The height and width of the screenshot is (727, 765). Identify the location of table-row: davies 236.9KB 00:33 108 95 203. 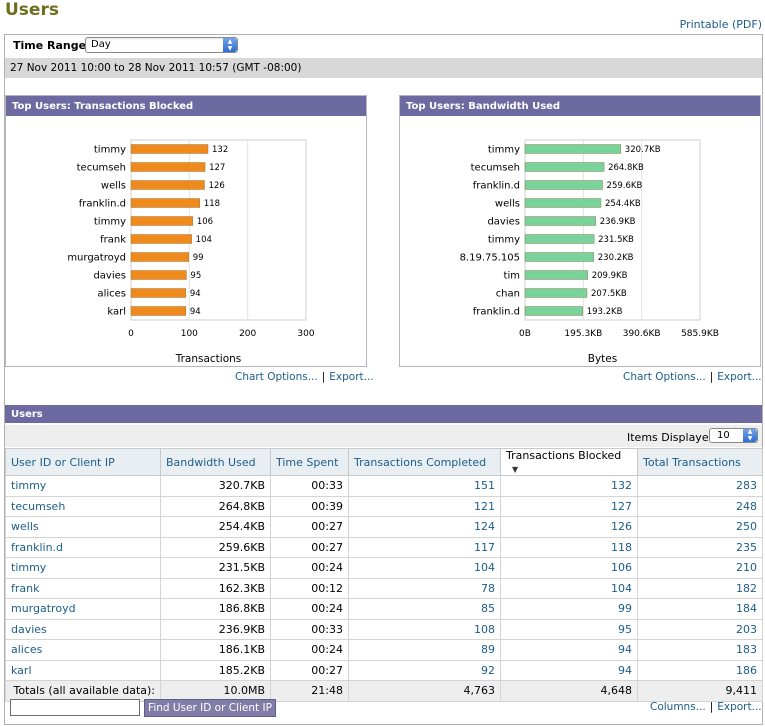
(384, 629).